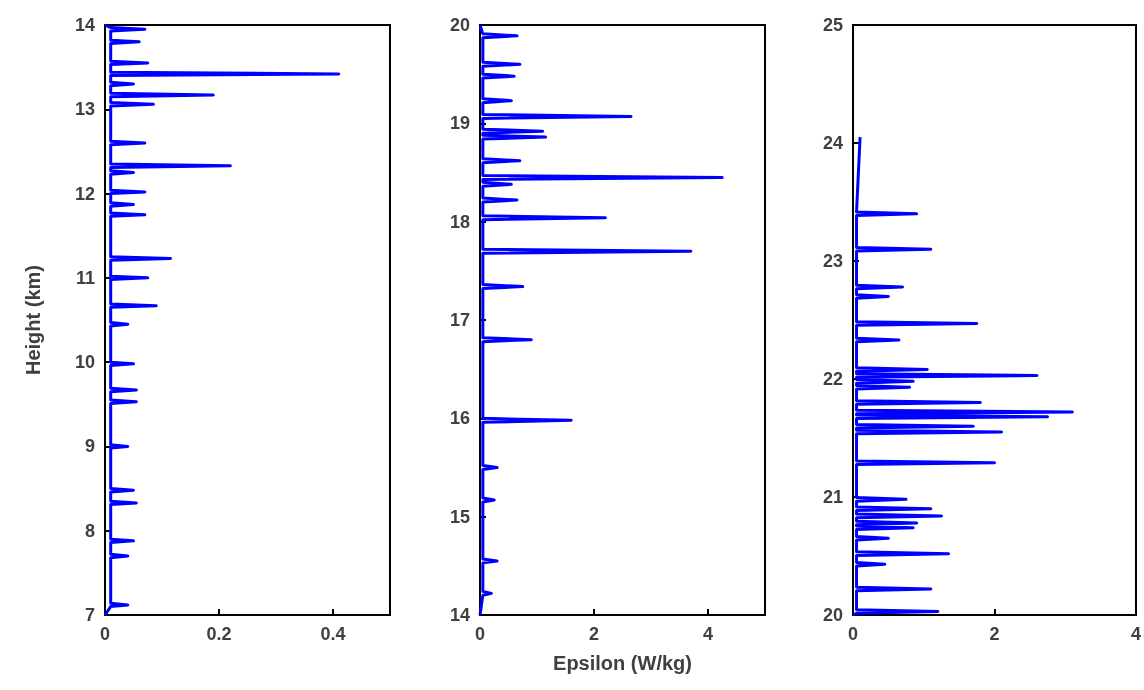 Image resolution: width=1144 pixels, height=690 pixels. I want to click on y-tick-label: 24, so click(832, 143).